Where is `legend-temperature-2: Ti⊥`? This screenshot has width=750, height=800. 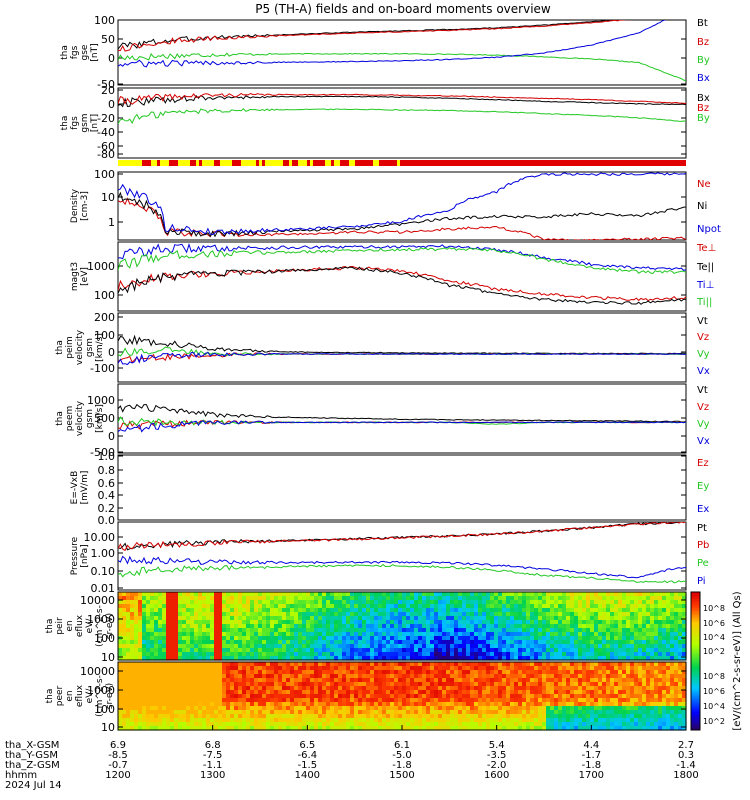
legend-temperature-2: Ti⊥ is located at coordinates (705, 285).